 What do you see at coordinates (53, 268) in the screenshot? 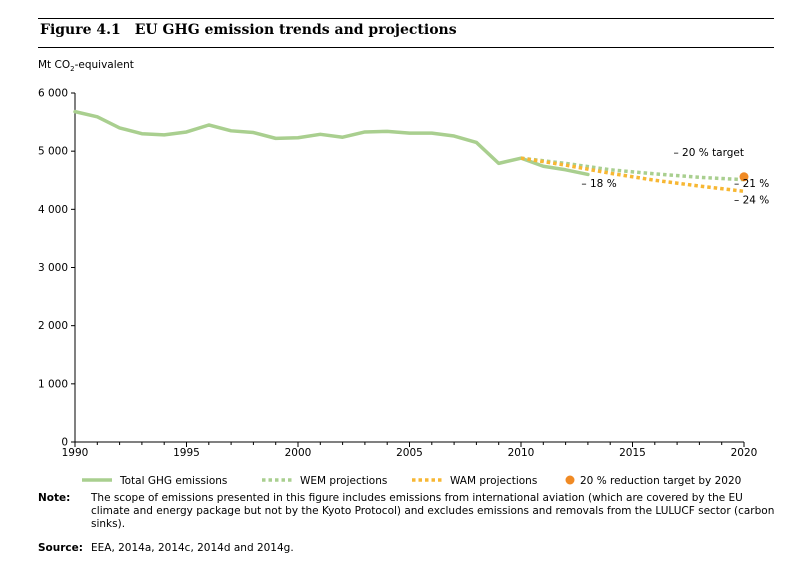
I see `y-tick-label: 3 000` at bounding box center [53, 268].